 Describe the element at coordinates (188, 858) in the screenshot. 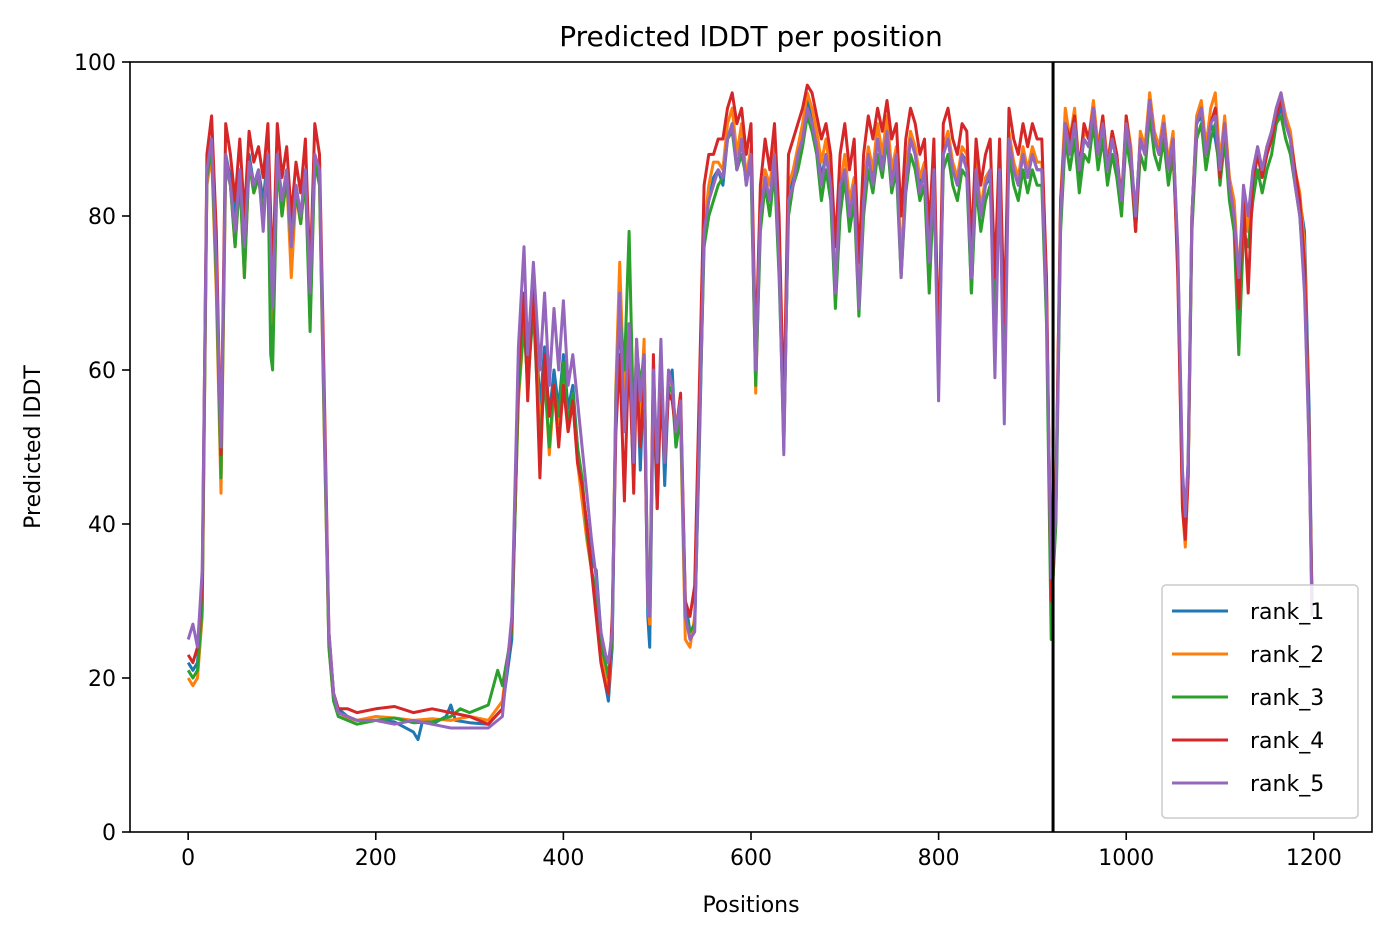

I see `x-tick-label: 0` at that location.